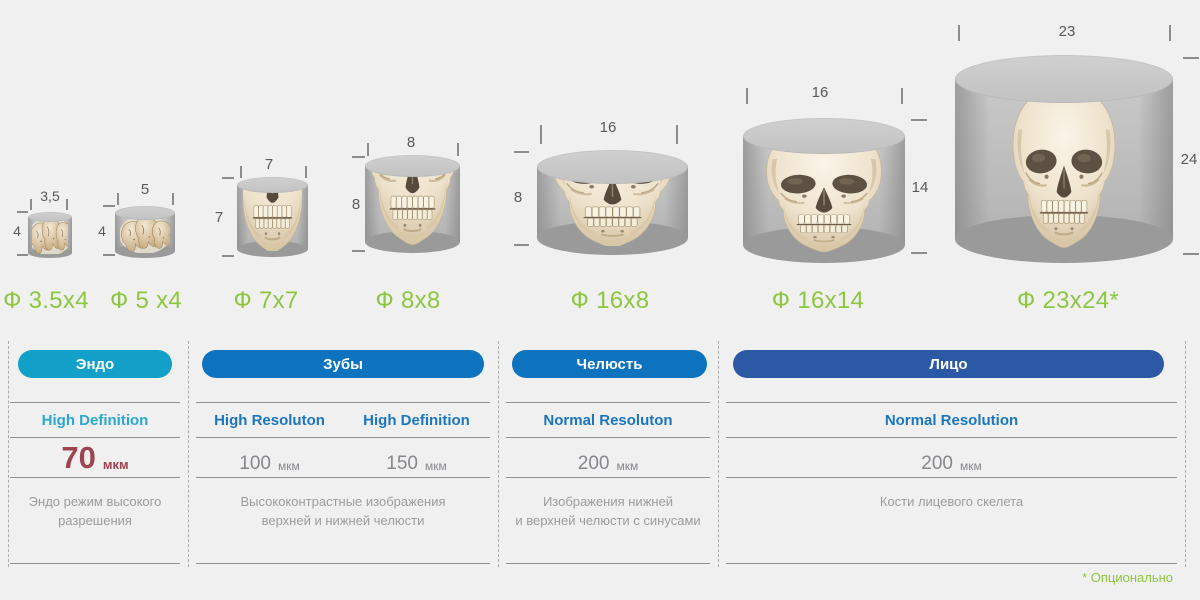  What do you see at coordinates (608, 420) in the screenshot?
I see `jaw-resolution-label: Normal Resoluton` at bounding box center [608, 420].